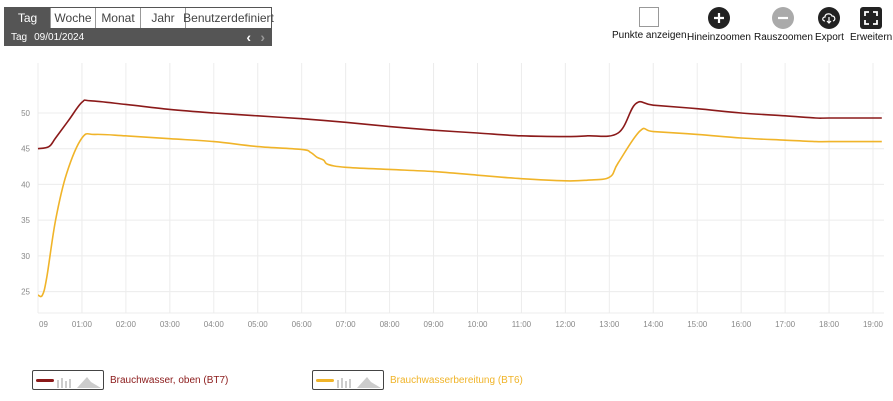  Describe the element at coordinates (718, 18) in the screenshot. I see `plus-circle-icon` at that location.